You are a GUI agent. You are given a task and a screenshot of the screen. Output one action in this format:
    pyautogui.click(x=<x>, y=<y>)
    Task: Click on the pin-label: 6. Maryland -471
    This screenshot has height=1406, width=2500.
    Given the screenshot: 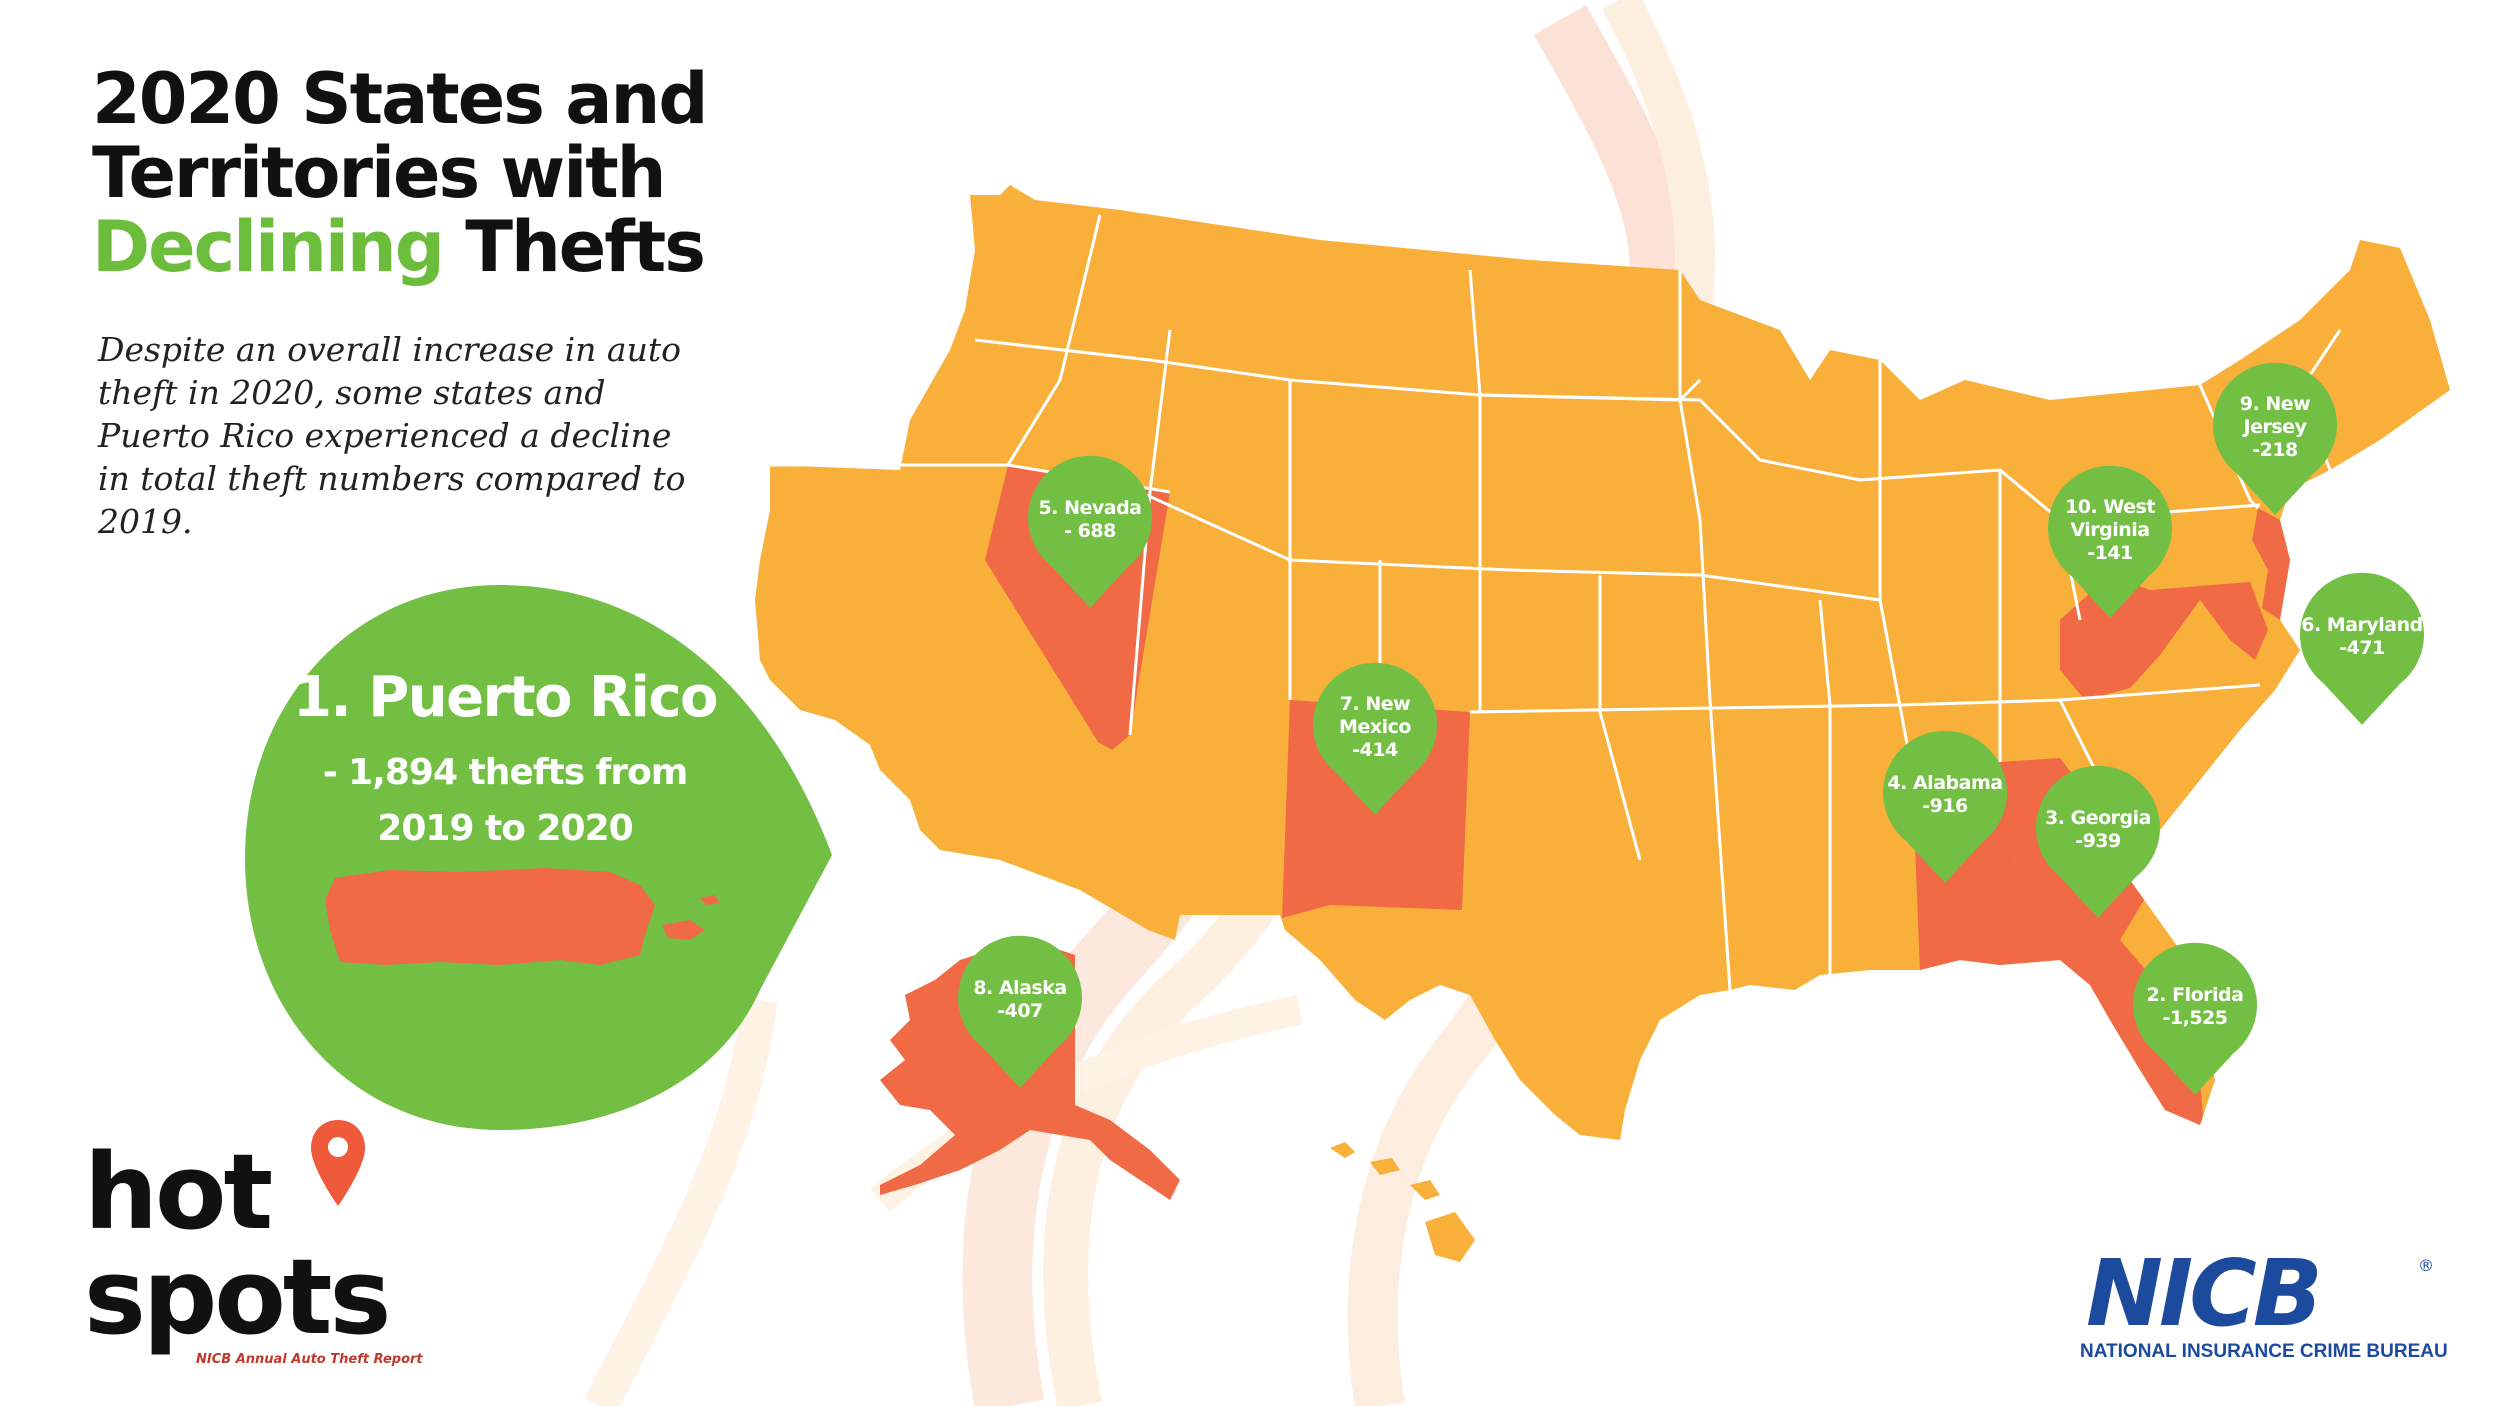 What is the action you would take?
    pyautogui.click(x=2362, y=637)
    